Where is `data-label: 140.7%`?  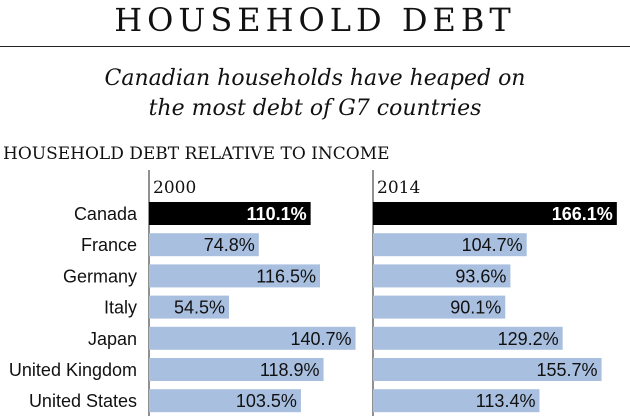 data-label: 140.7% is located at coordinates (320, 339).